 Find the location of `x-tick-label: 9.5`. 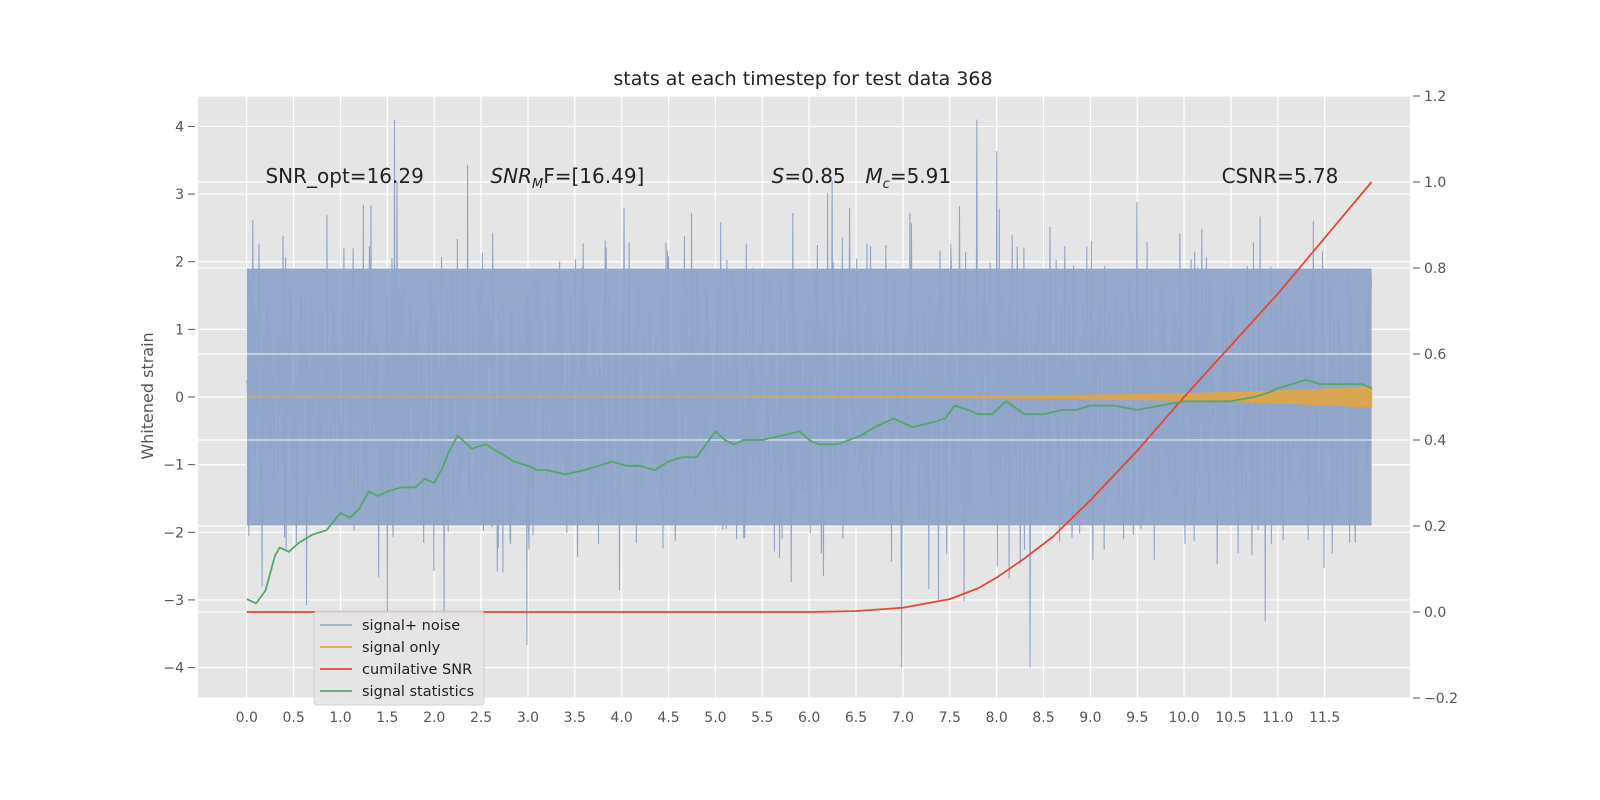

x-tick-label: 9.5 is located at coordinates (1137, 718).